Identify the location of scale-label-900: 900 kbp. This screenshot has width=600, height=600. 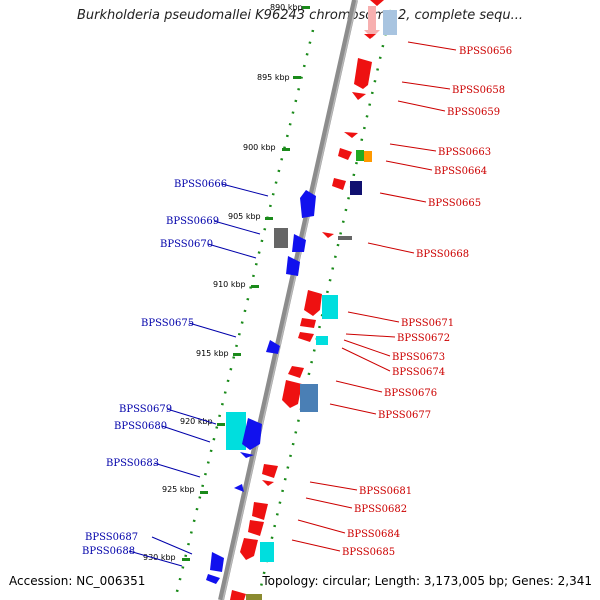
(259, 147).